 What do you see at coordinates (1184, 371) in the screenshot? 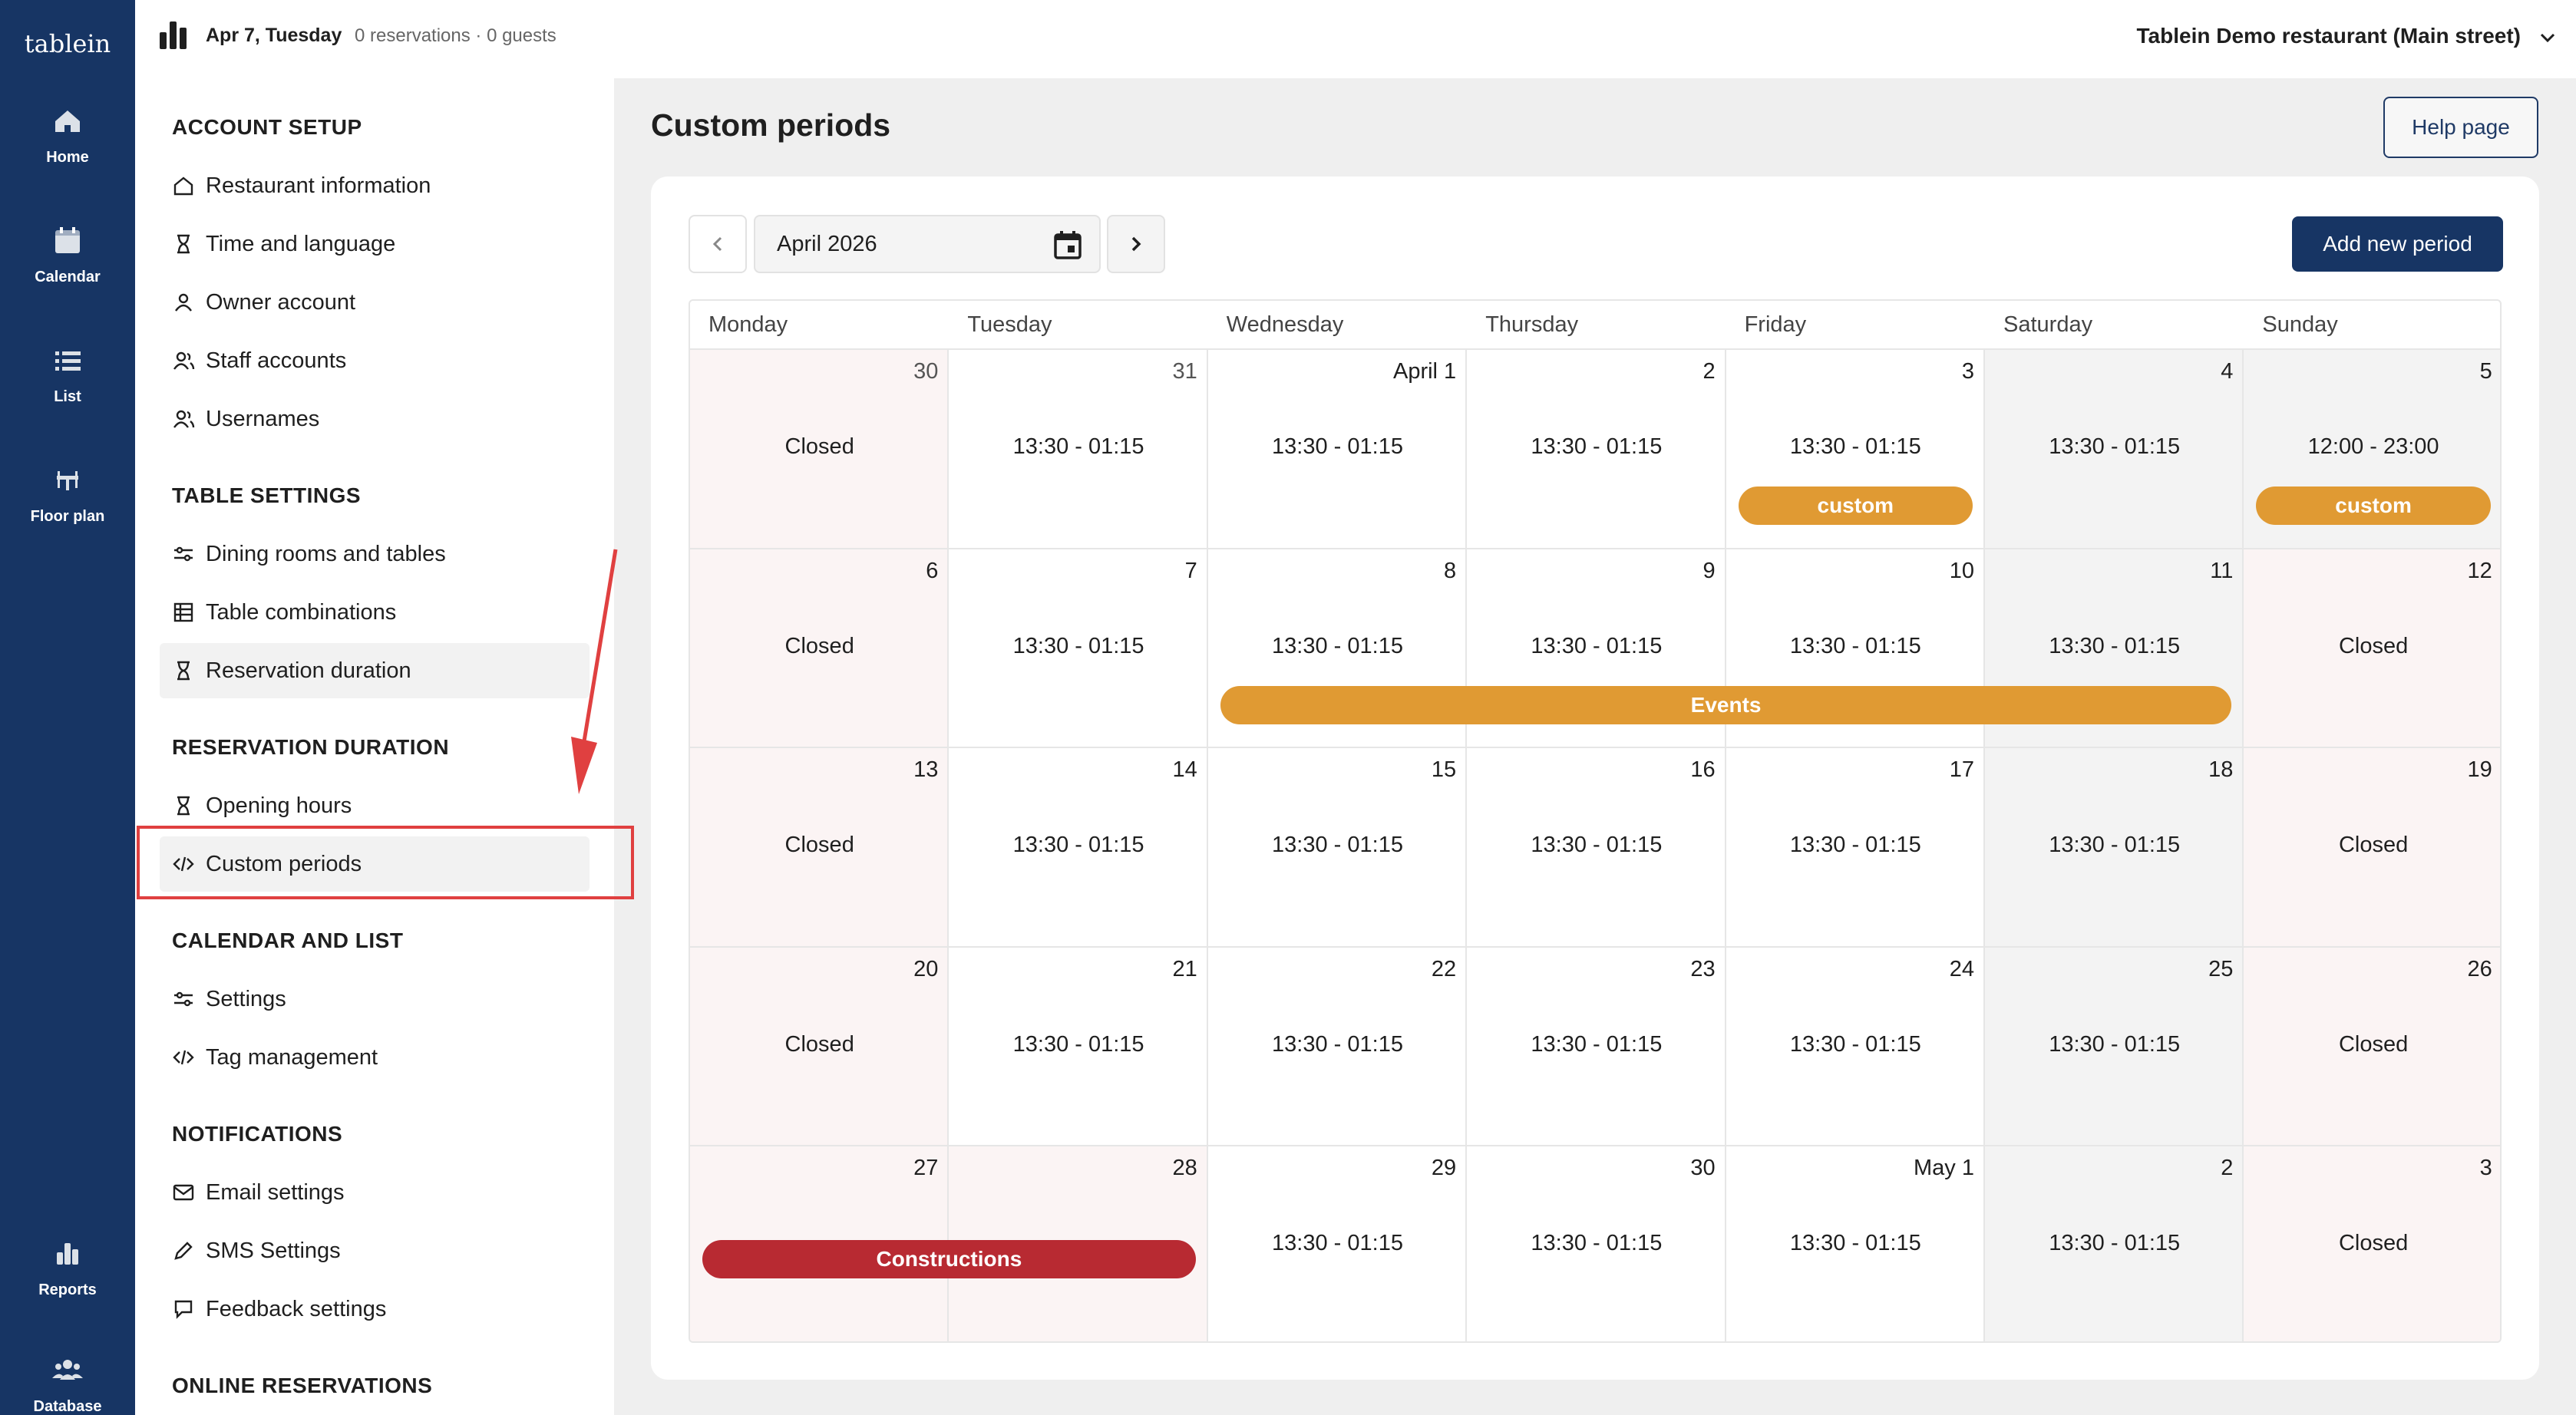
I see `day-number: 31` at bounding box center [1184, 371].